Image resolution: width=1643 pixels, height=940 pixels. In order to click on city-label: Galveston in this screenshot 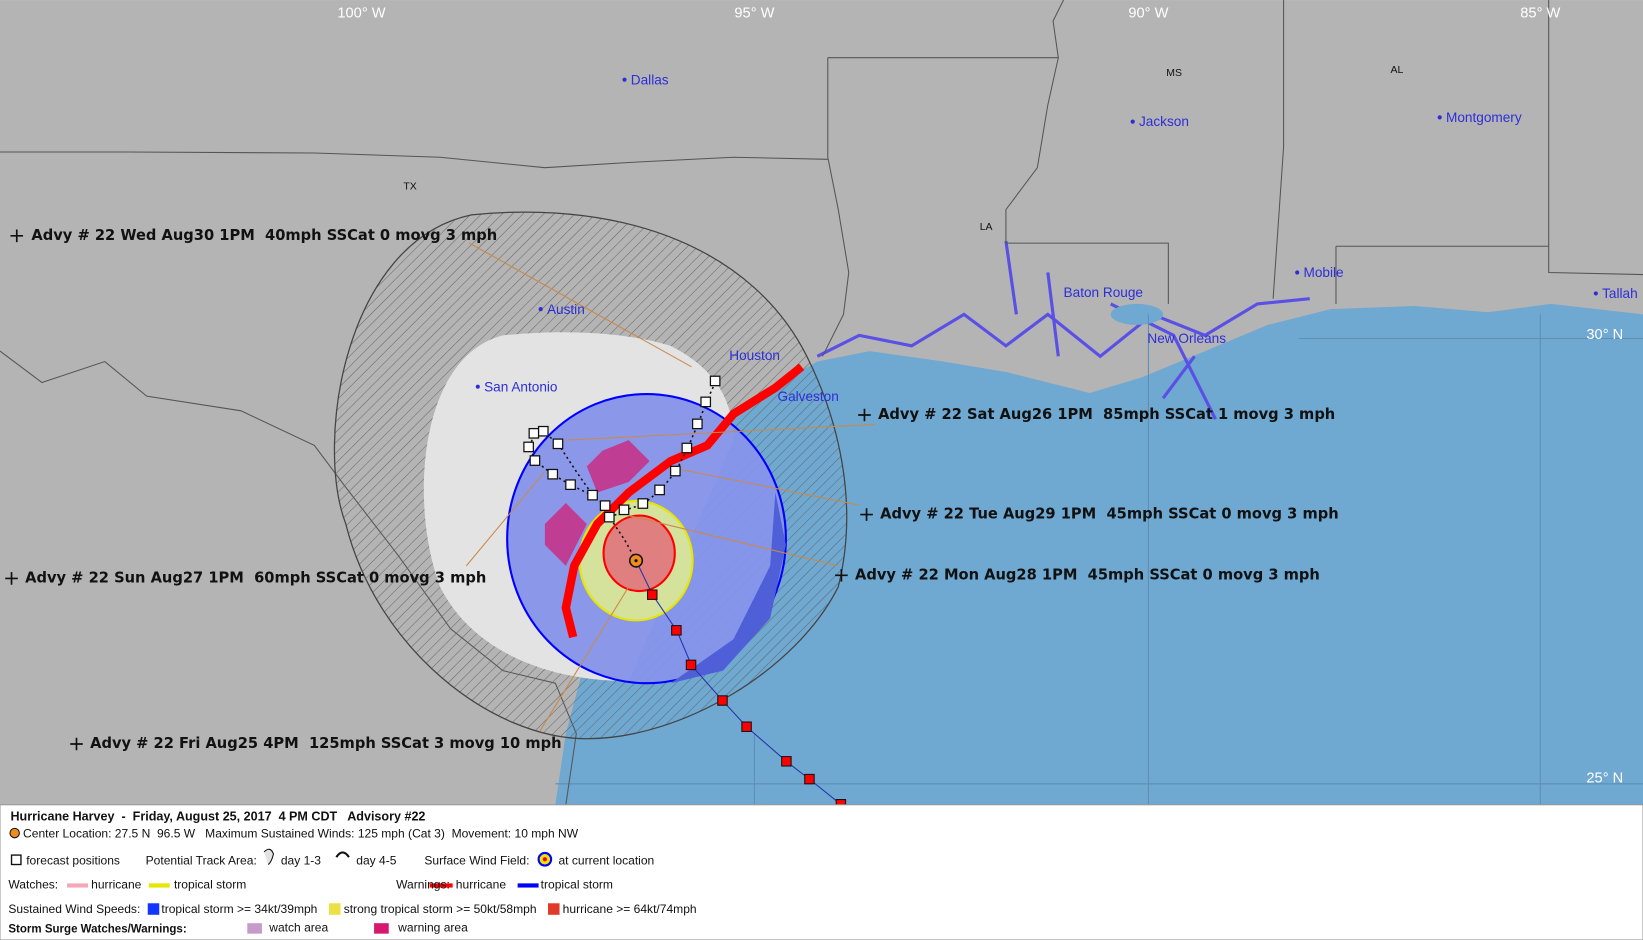, I will do `click(807, 396)`.